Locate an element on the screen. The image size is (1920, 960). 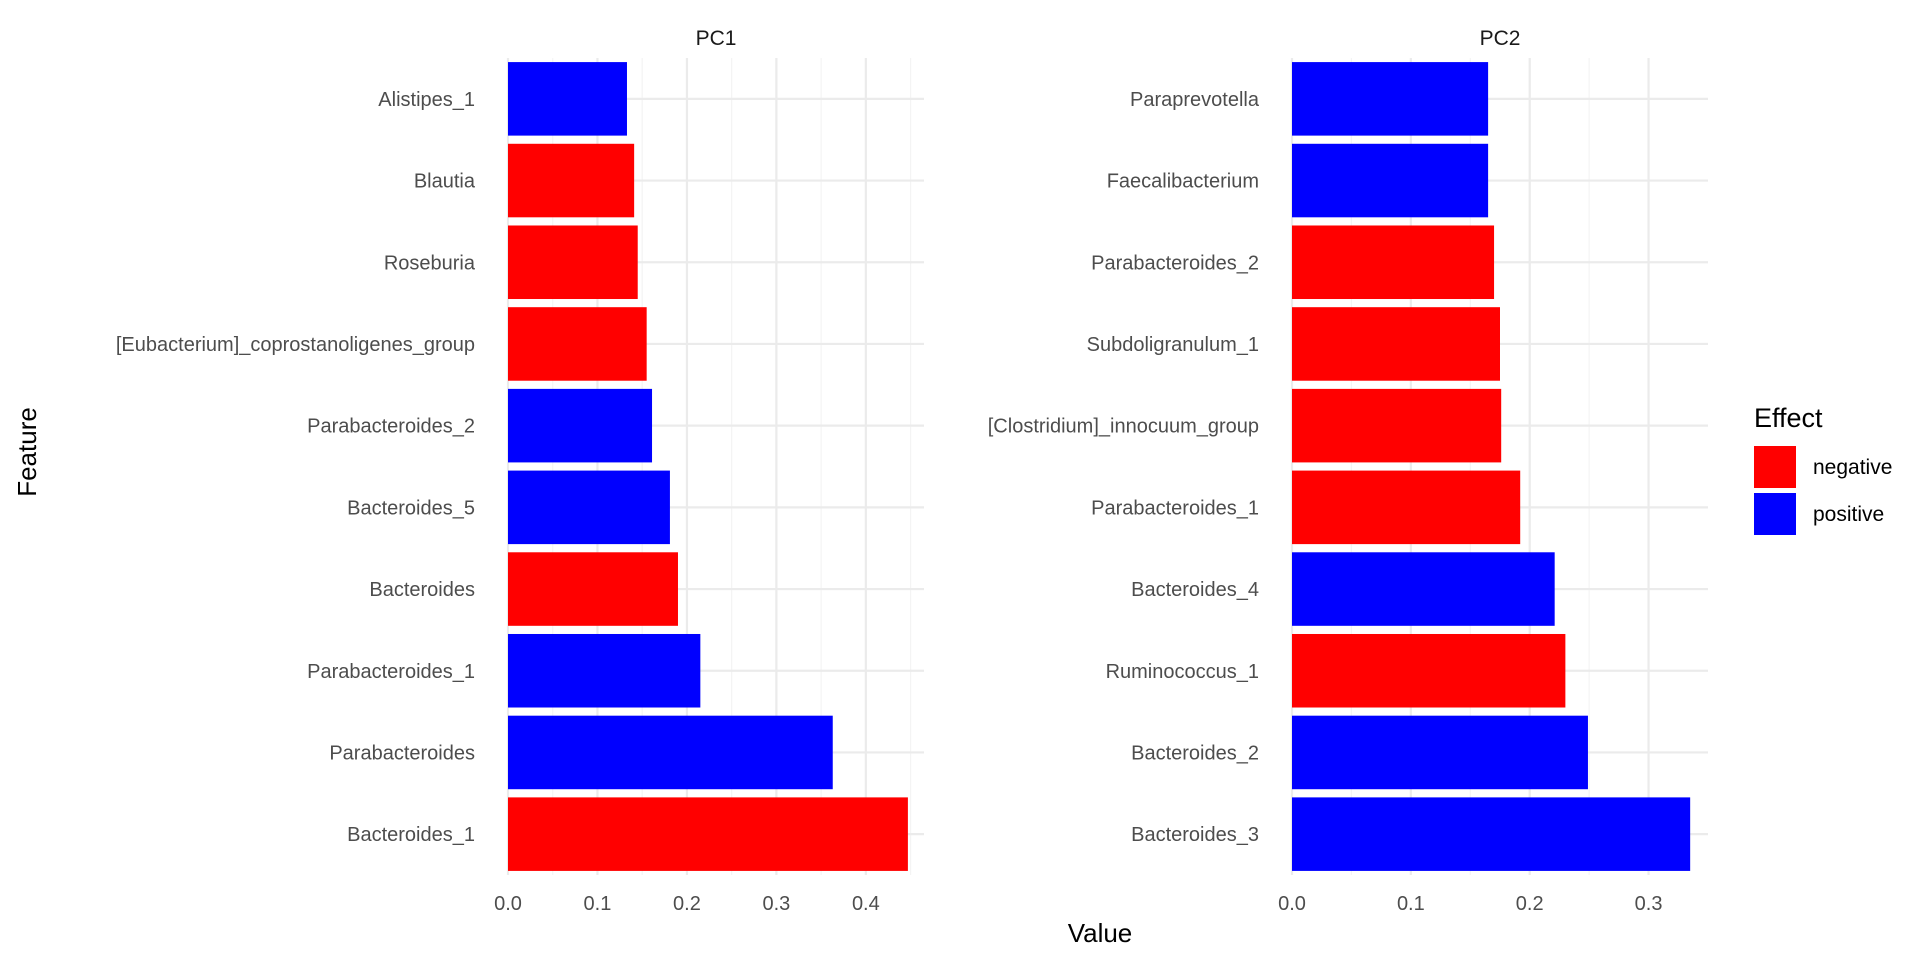
x-tick-label: 0.4 is located at coordinates (866, 904).